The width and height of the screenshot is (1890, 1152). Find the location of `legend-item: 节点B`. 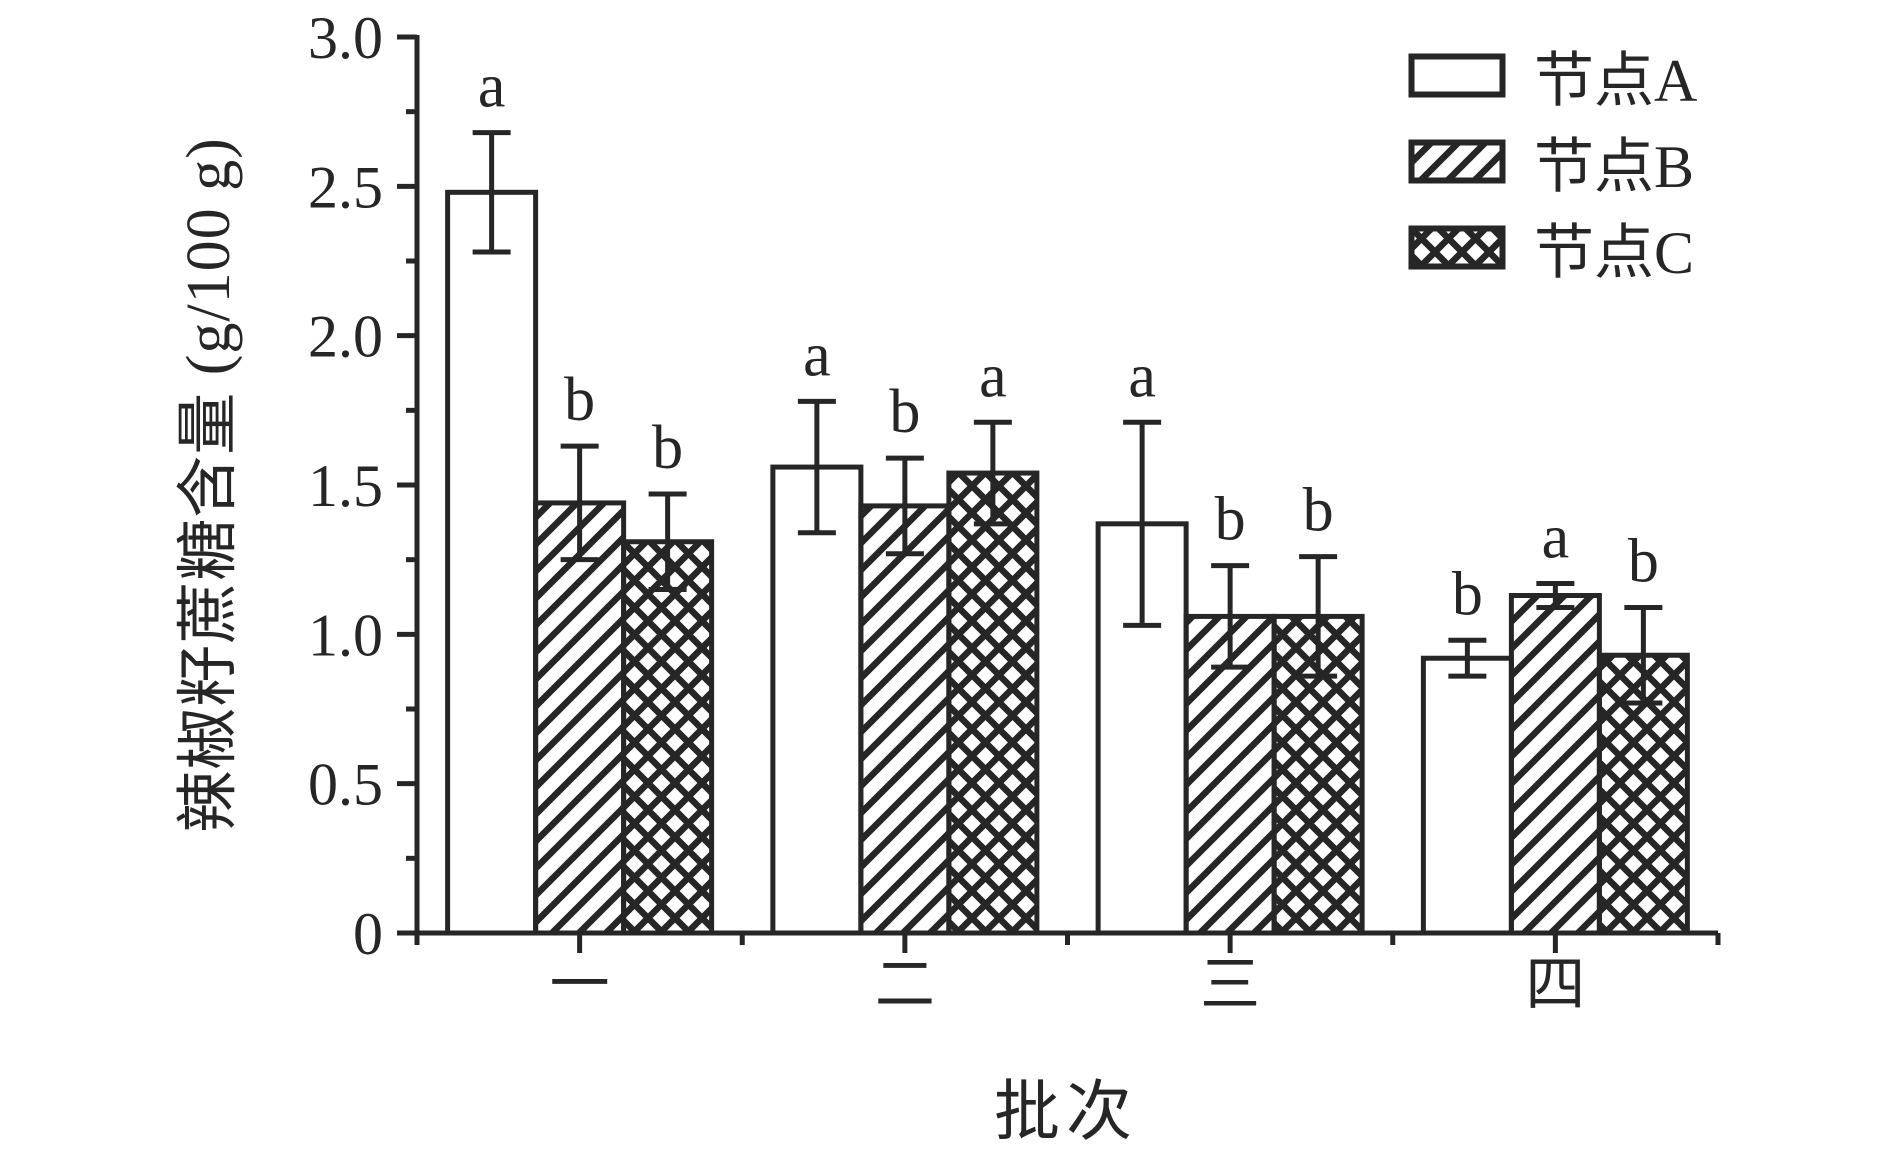

legend-item: 节点B is located at coordinates (1552, 161).